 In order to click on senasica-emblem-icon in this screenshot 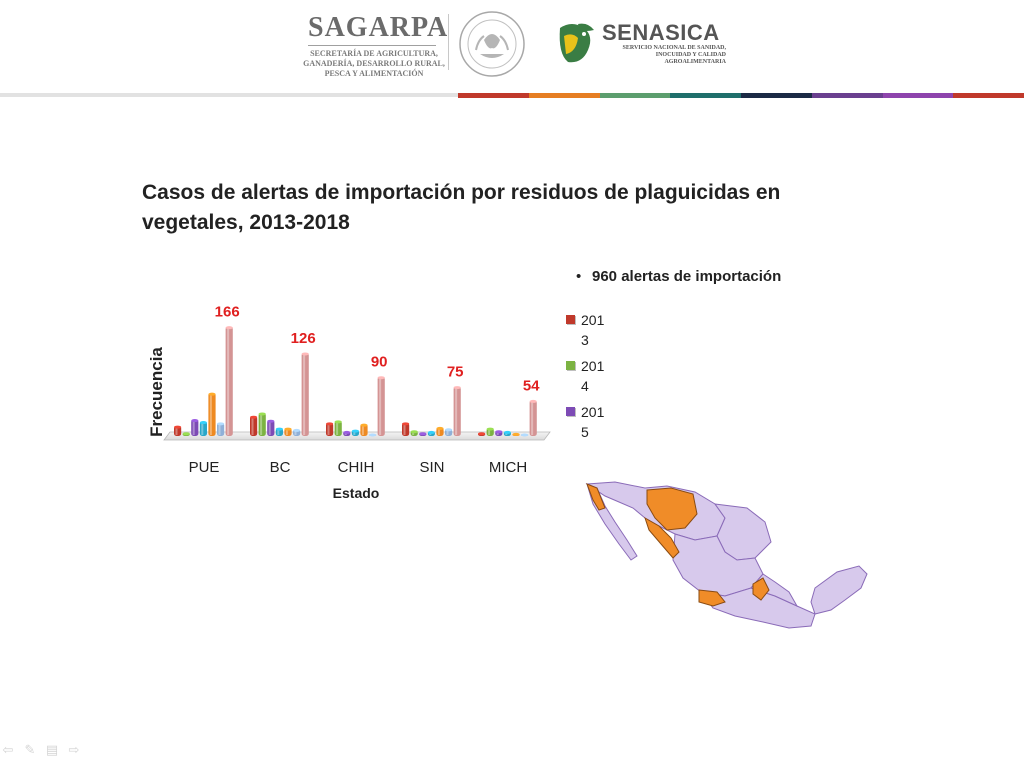, I will do `click(576, 43)`.